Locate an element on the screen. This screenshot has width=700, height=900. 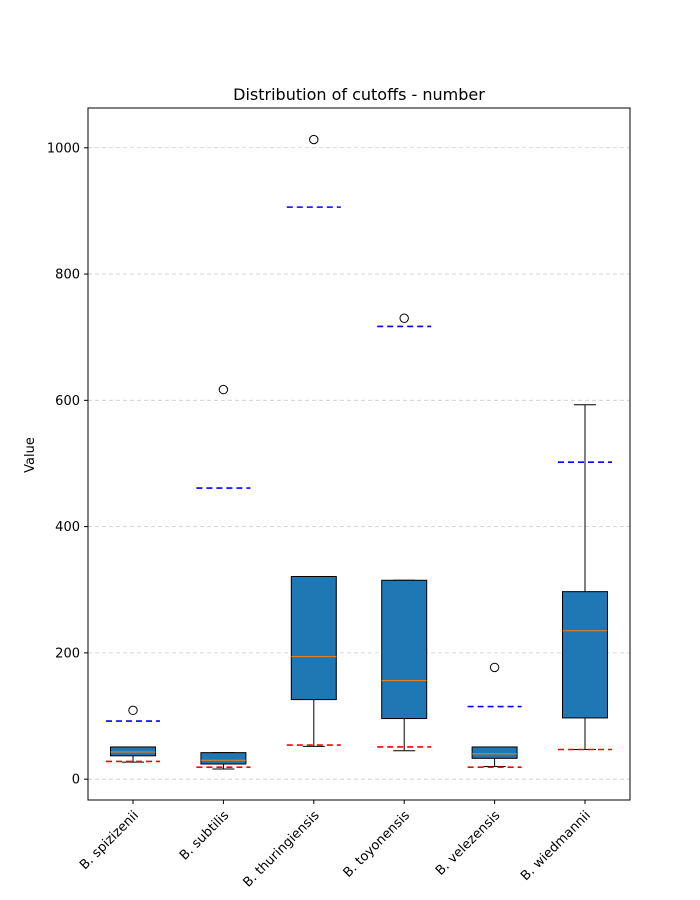
y-tick-label: 200 is located at coordinates (67, 653).